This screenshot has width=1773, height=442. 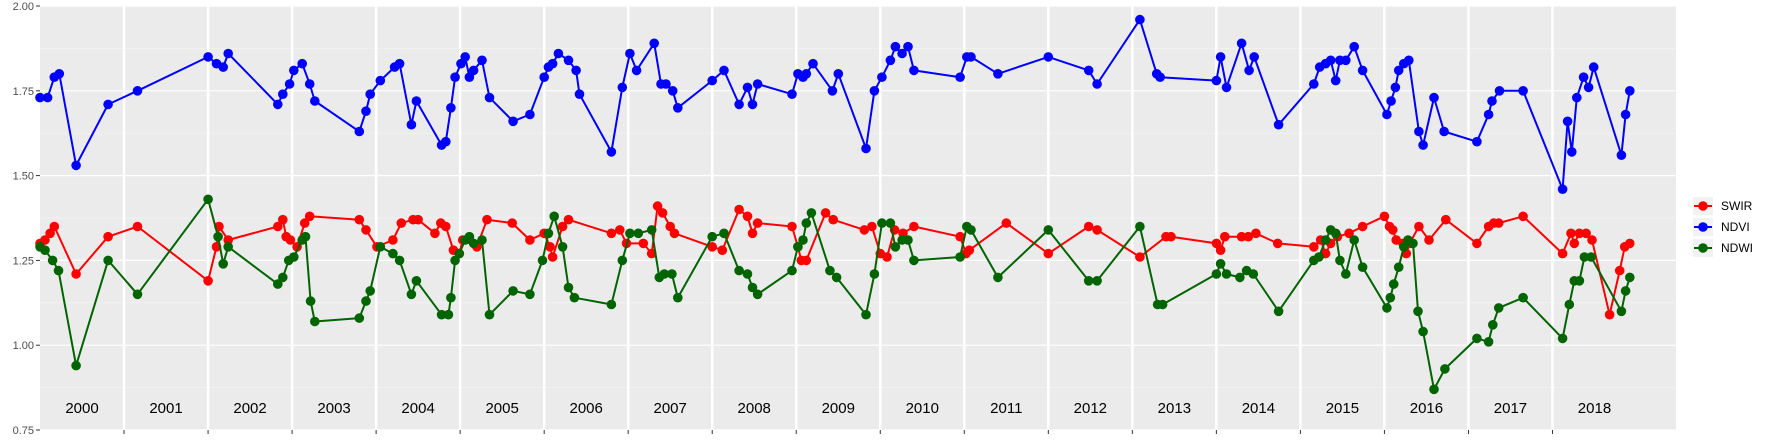 What do you see at coordinates (1090, 408) in the screenshot?
I see `year-label: 2012` at bounding box center [1090, 408].